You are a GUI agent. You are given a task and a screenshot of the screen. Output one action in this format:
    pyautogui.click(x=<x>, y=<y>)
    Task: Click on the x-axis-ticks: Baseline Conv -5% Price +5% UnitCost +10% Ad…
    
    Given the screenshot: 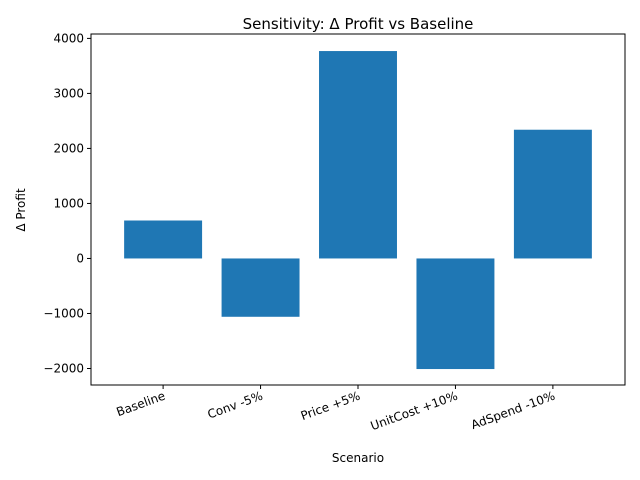 What is the action you would take?
    pyautogui.click(x=336, y=409)
    